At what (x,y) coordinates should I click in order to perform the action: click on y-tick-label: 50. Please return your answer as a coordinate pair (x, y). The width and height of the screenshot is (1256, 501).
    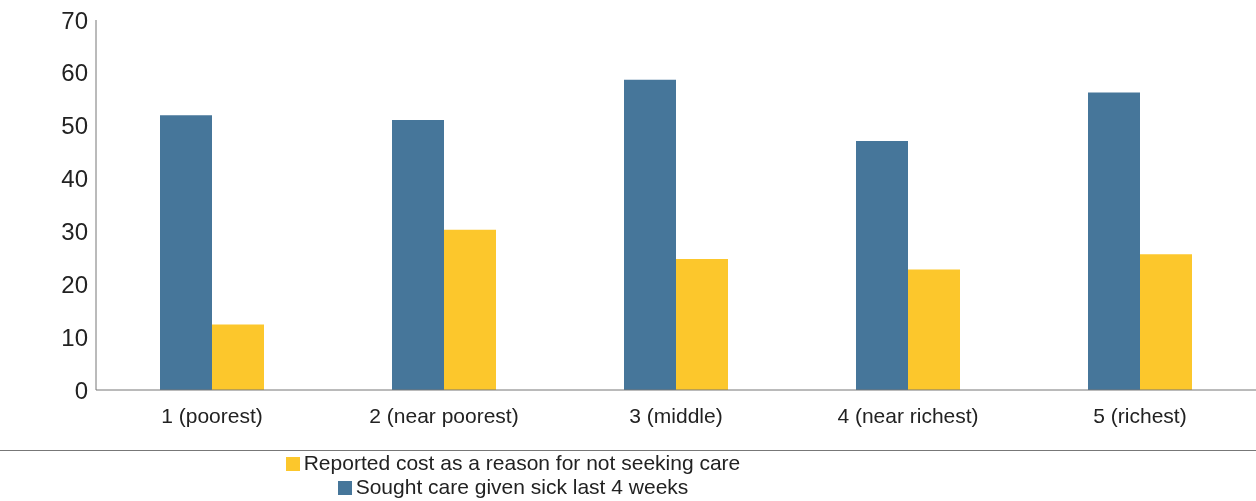
    Looking at the image, I should click on (74, 126).